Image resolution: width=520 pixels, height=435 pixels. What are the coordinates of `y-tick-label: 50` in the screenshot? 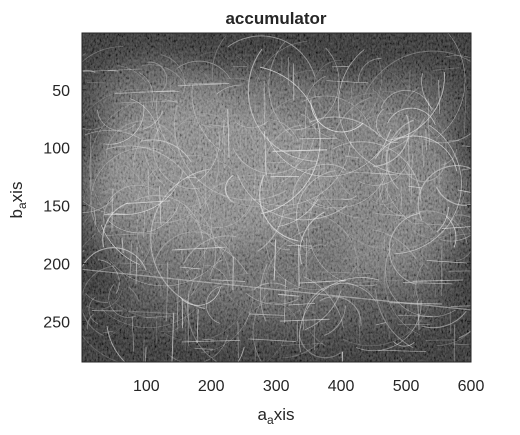 It's located at (61, 91).